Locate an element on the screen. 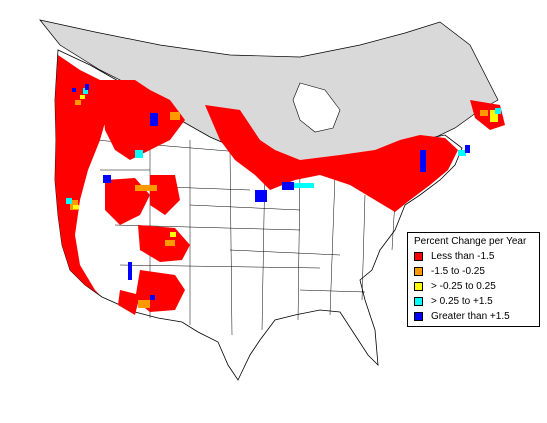  legend-label: > -0.25 to 0.25 is located at coordinates (463, 286).